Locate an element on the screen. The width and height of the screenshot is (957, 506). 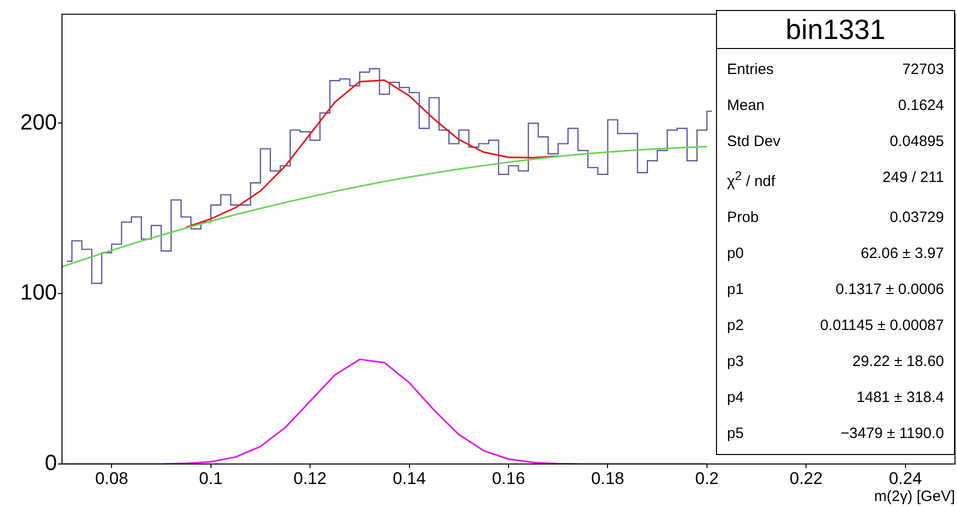
annotation: 62.06 ± 3.97 is located at coordinates (902, 253).